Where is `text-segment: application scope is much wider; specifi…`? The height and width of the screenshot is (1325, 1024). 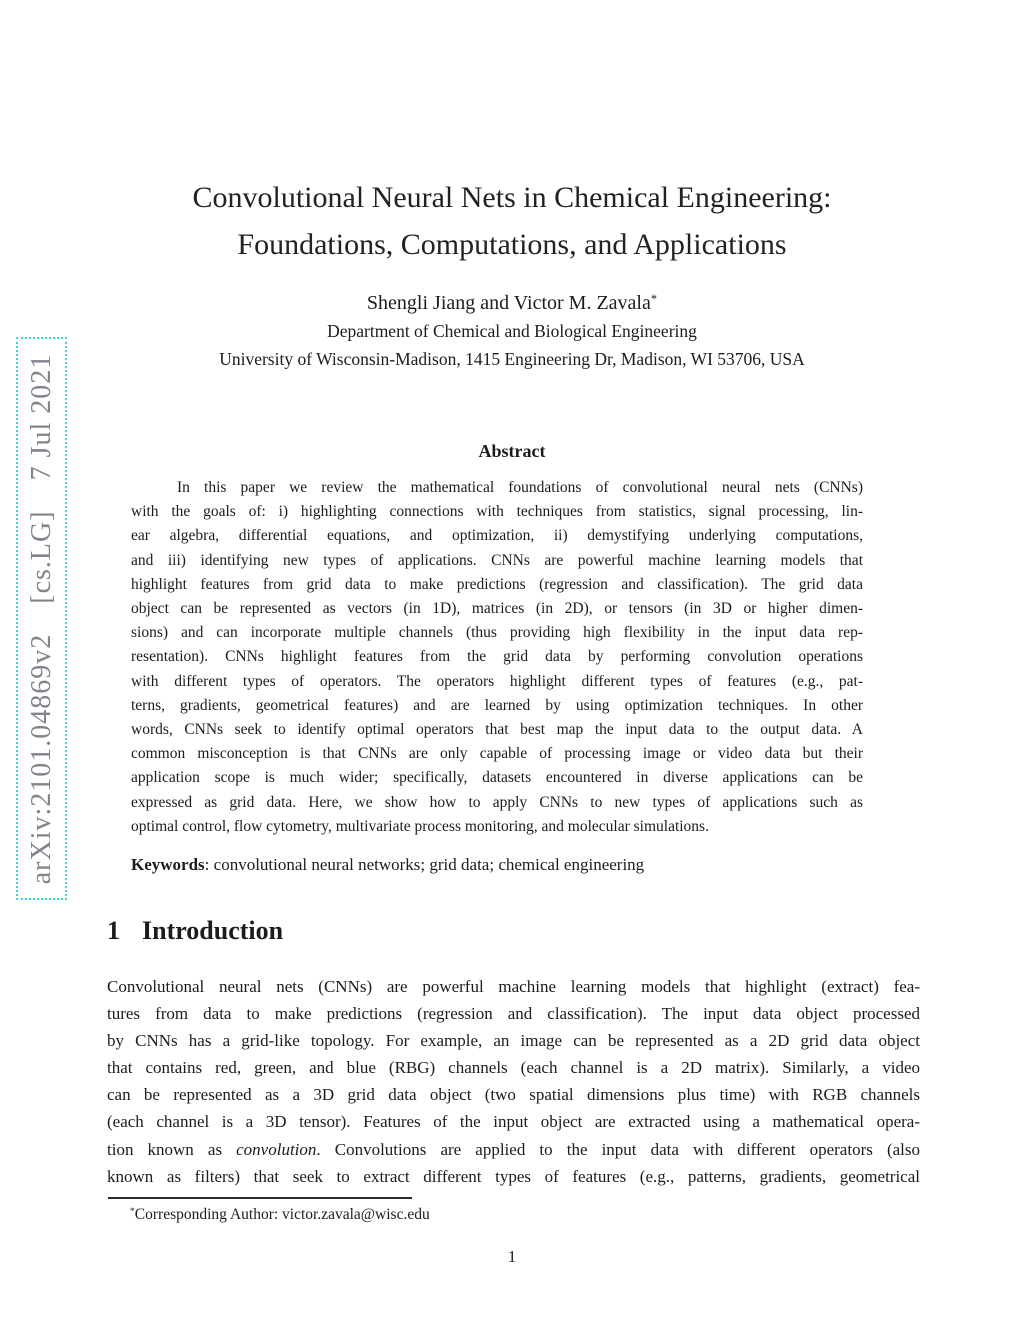 text-segment: application scope is much wider; specifi… is located at coordinates (497, 778).